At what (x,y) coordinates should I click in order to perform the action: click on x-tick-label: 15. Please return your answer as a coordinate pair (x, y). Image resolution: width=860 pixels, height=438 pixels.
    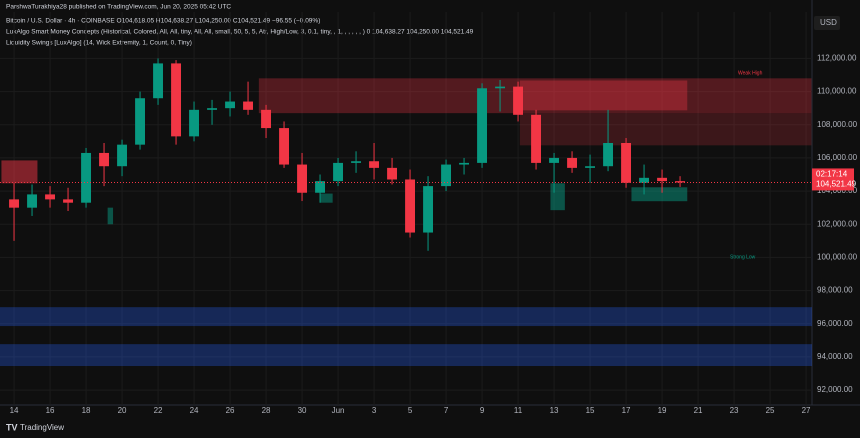
    Looking at the image, I should click on (590, 410).